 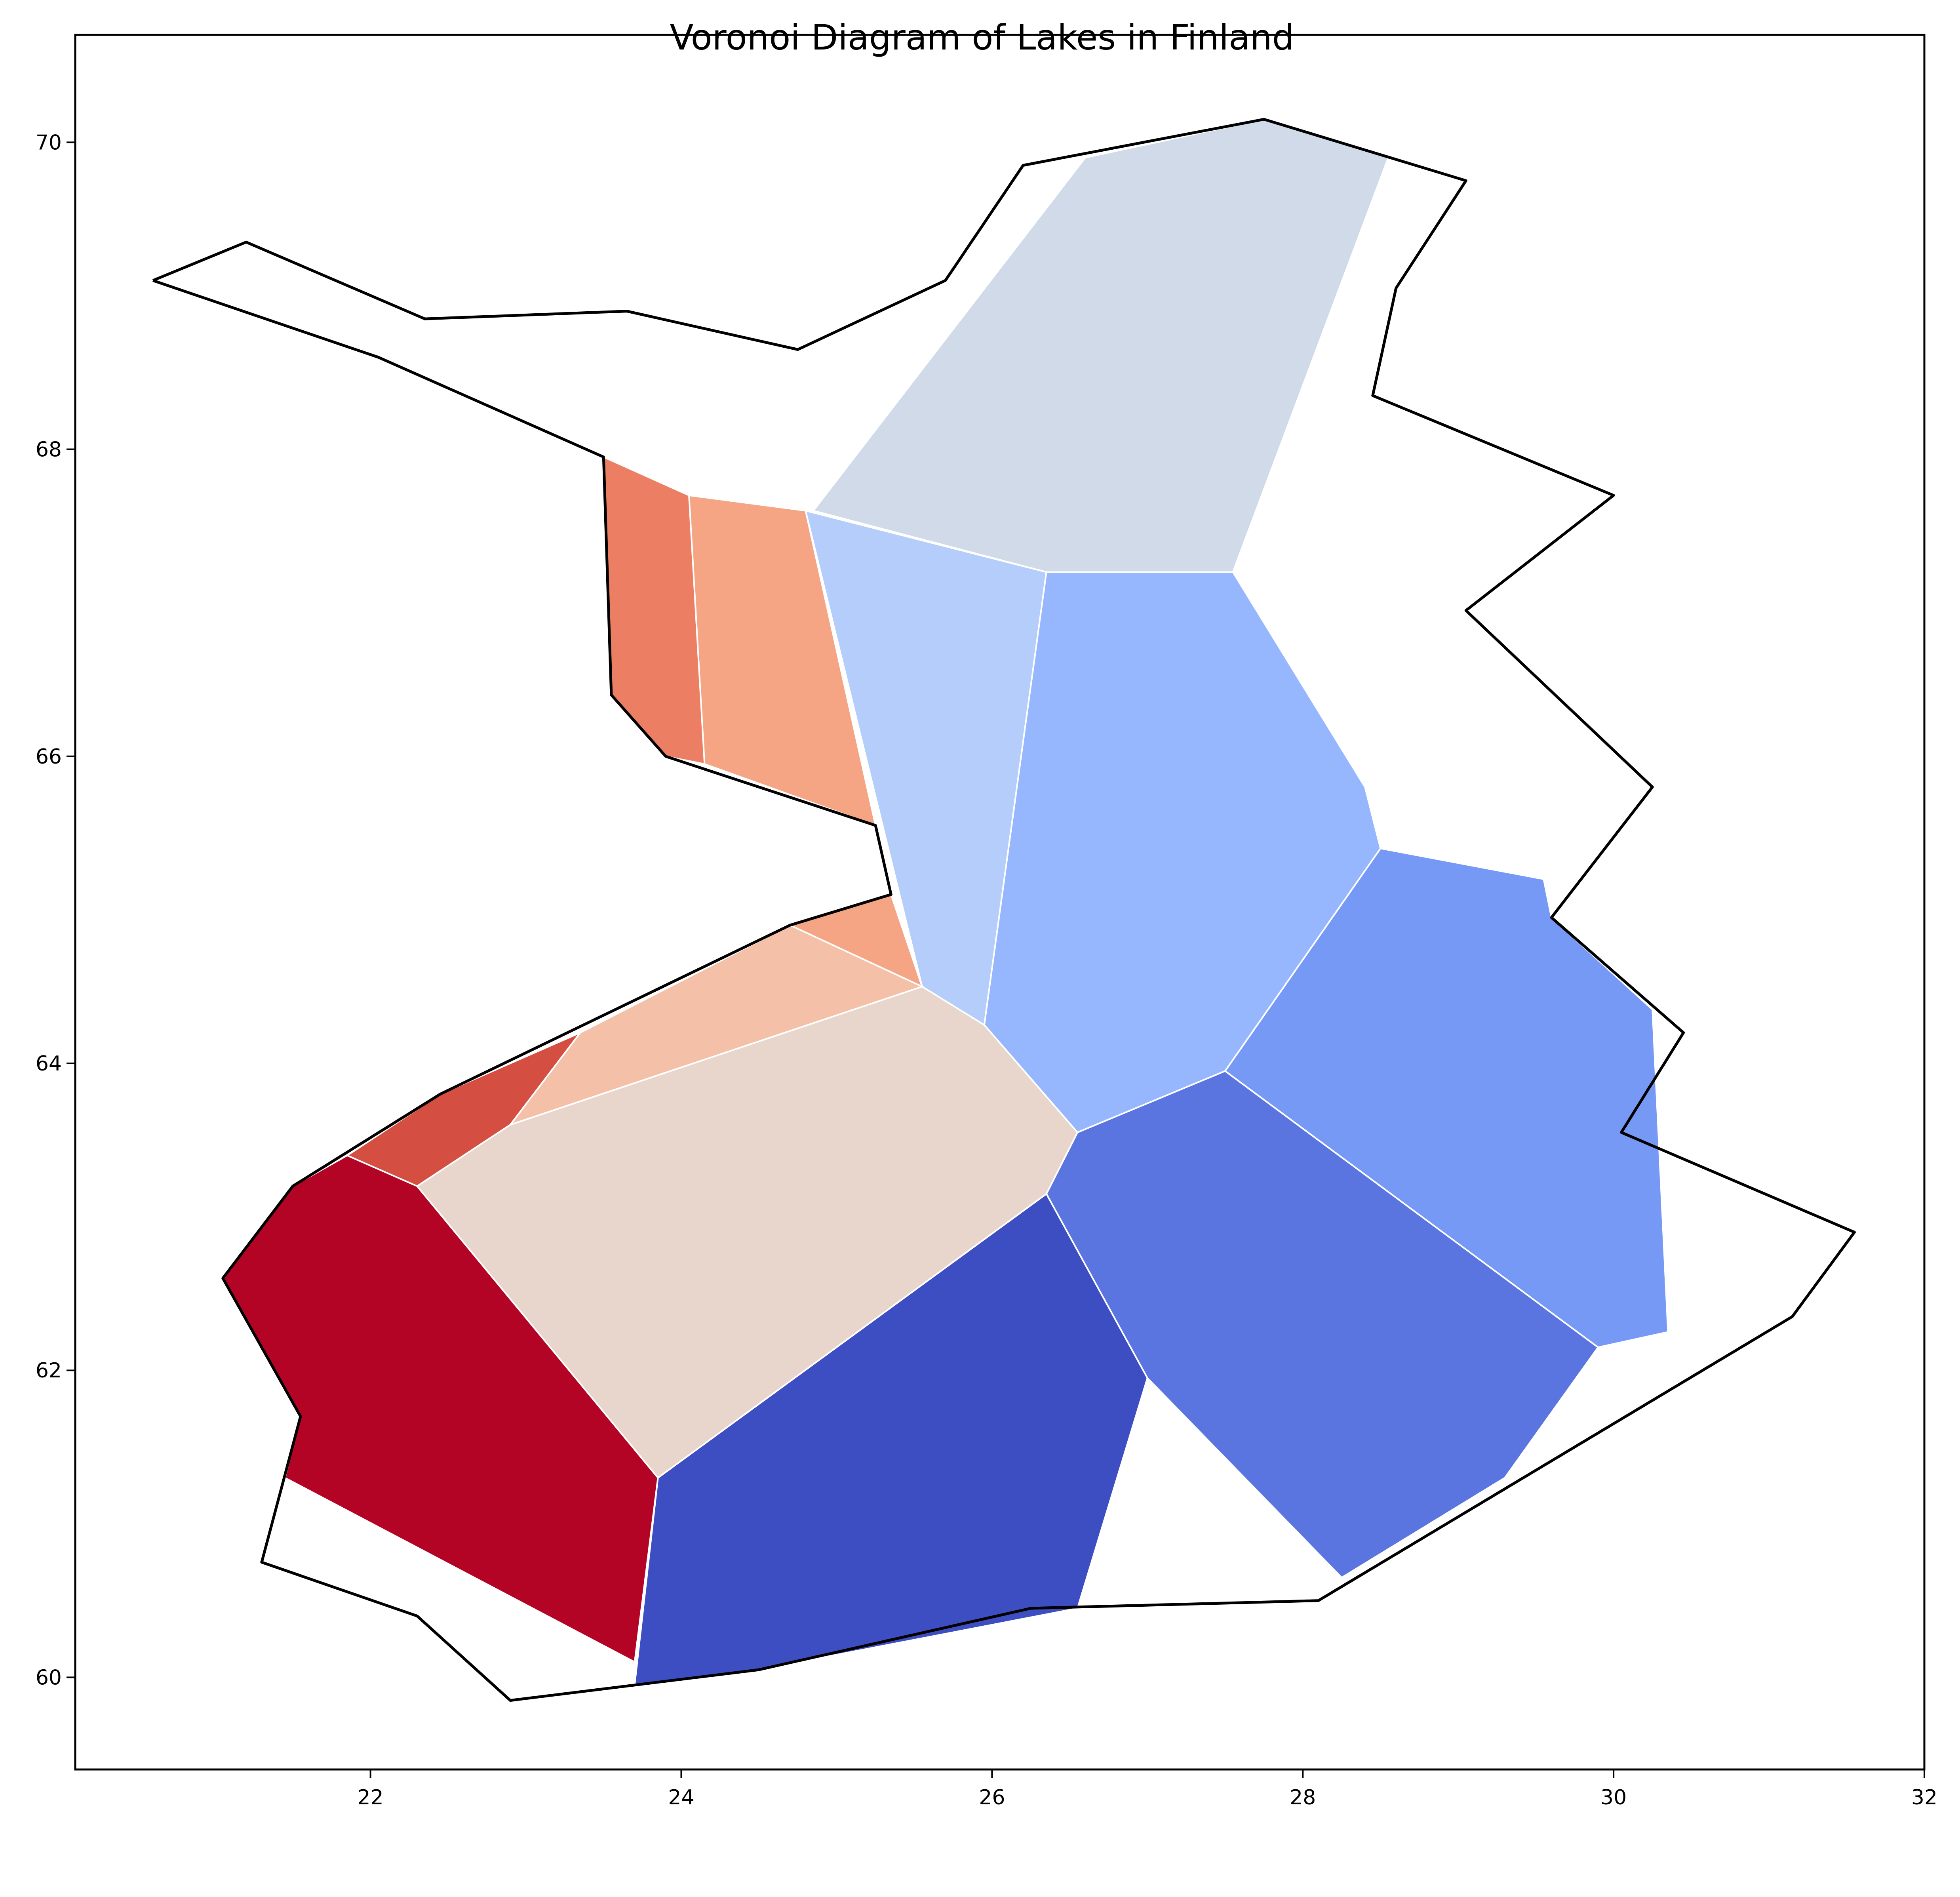 I want to click on y-tick-label-66: 66, so click(x=49, y=757).